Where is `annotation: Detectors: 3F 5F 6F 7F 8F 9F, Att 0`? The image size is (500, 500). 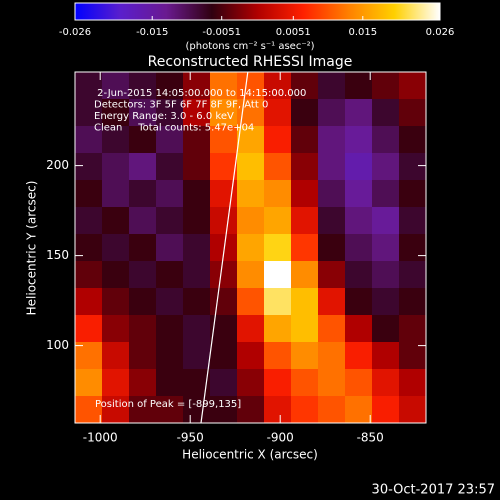 annotation: Detectors: 3F 5F 6F 7F 8F 9F, Att 0 is located at coordinates (181, 105).